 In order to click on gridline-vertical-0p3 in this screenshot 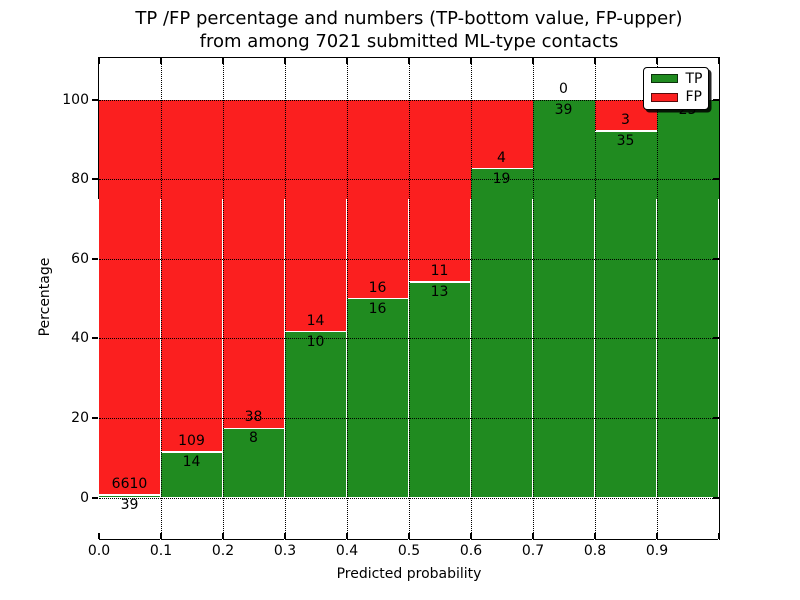, I will do `click(285, 298)`.